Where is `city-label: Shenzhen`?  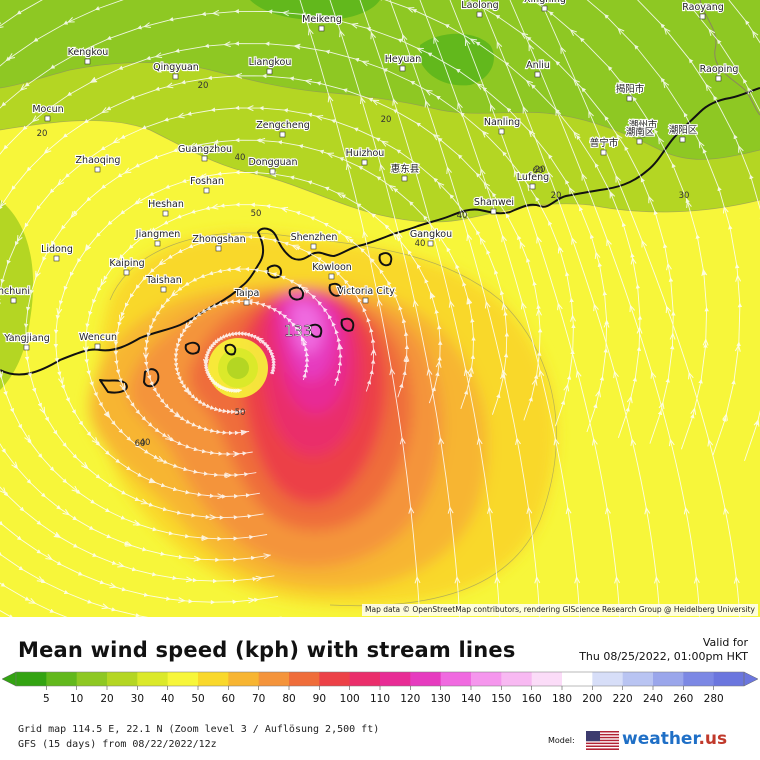
city-label: Shenzhen is located at coordinates (314, 237).